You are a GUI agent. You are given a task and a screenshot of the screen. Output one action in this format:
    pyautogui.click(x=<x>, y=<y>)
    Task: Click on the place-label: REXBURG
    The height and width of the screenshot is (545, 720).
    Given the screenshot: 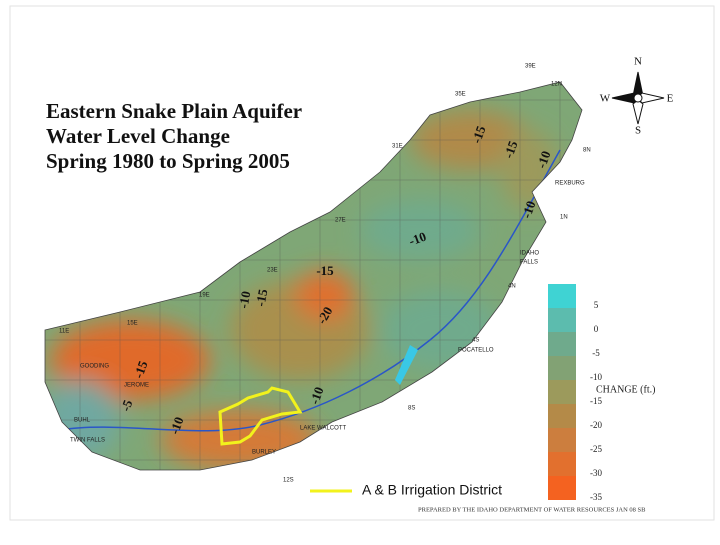 What is the action you would take?
    pyautogui.click(x=570, y=184)
    